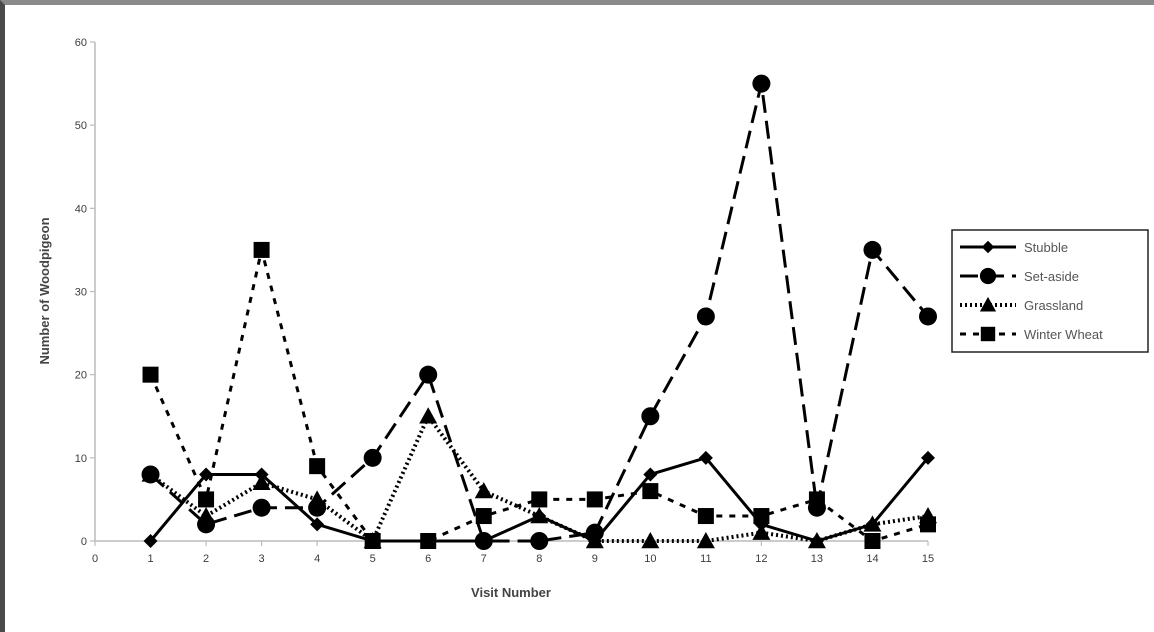 Image resolution: width=1154 pixels, height=632 pixels. What do you see at coordinates (84, 542) in the screenshot?
I see `y-tick-label: 0` at bounding box center [84, 542].